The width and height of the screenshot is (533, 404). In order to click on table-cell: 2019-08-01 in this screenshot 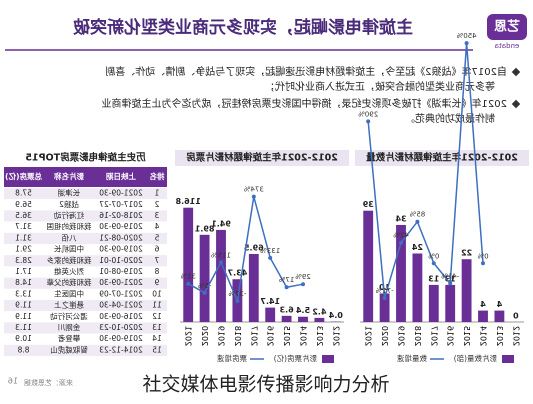, I will do `click(121, 271)`.